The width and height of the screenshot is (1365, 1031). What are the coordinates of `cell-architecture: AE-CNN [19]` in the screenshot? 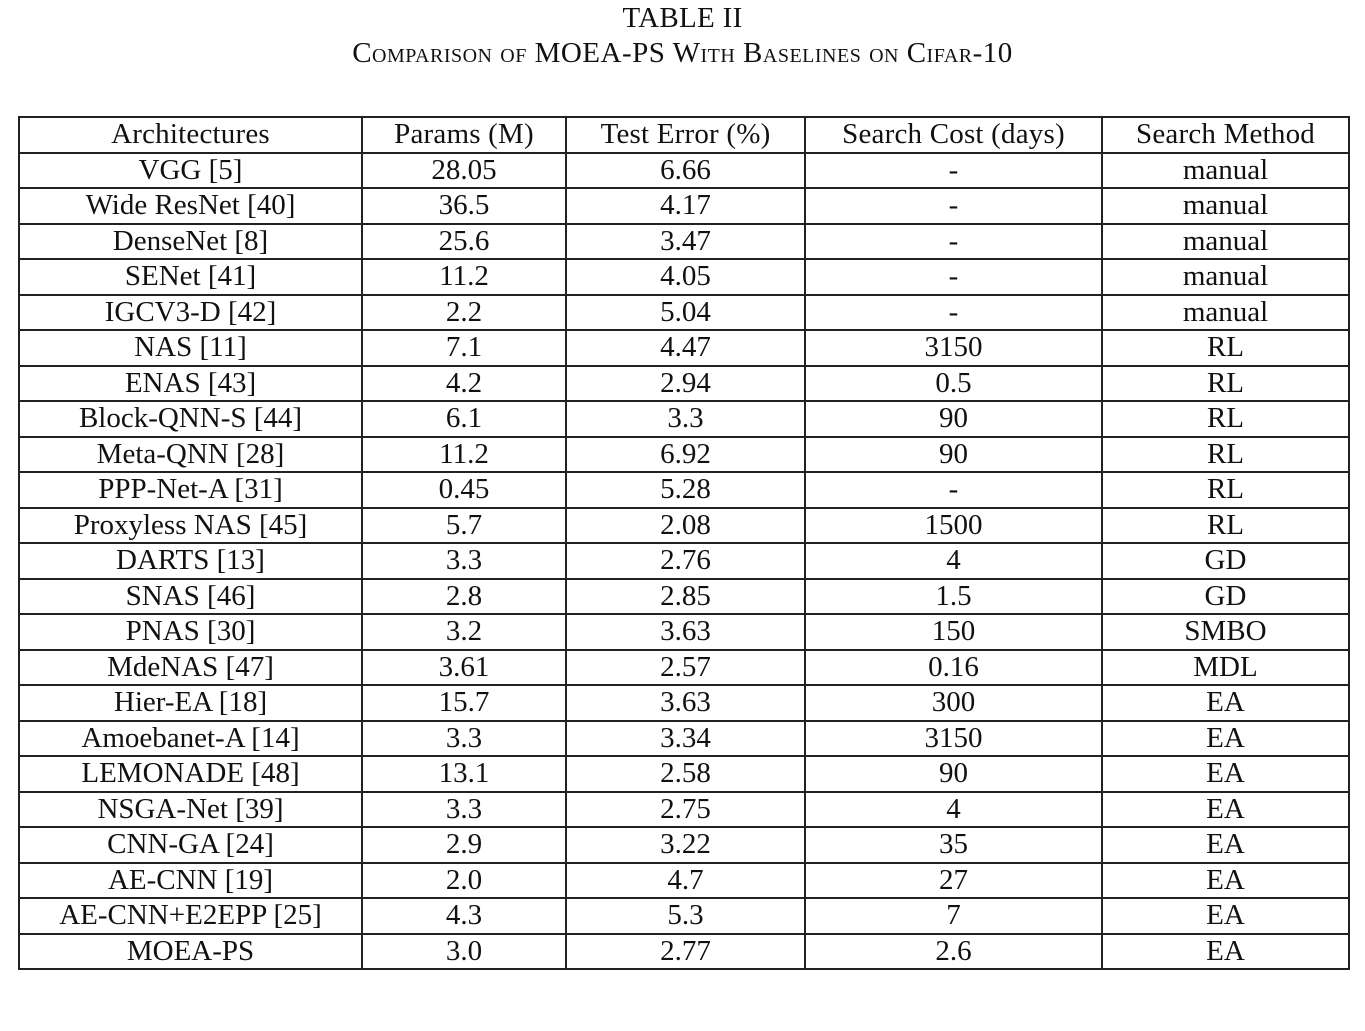 It's located at (190, 880).